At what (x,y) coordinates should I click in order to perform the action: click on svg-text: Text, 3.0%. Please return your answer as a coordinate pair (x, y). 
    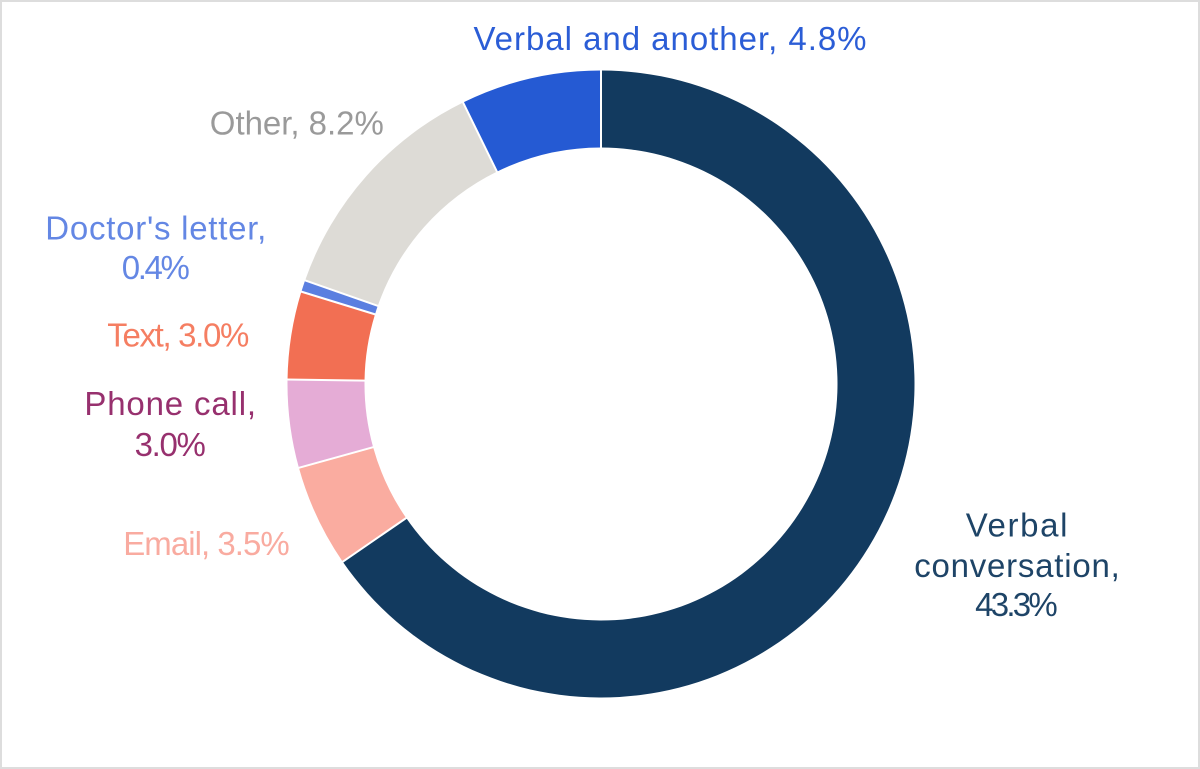
    Looking at the image, I should click on (178, 335).